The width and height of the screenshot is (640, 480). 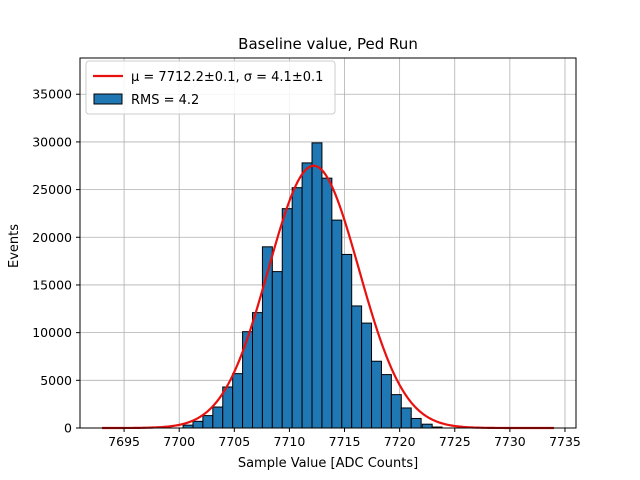 I want to click on legend-histogram-swatch, so click(x=108, y=99).